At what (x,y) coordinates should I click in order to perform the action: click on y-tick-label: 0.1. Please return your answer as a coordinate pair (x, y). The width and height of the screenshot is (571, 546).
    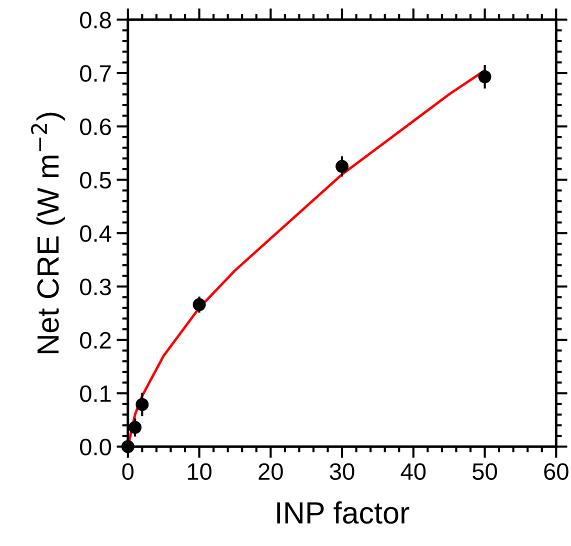
    Looking at the image, I should click on (95, 393).